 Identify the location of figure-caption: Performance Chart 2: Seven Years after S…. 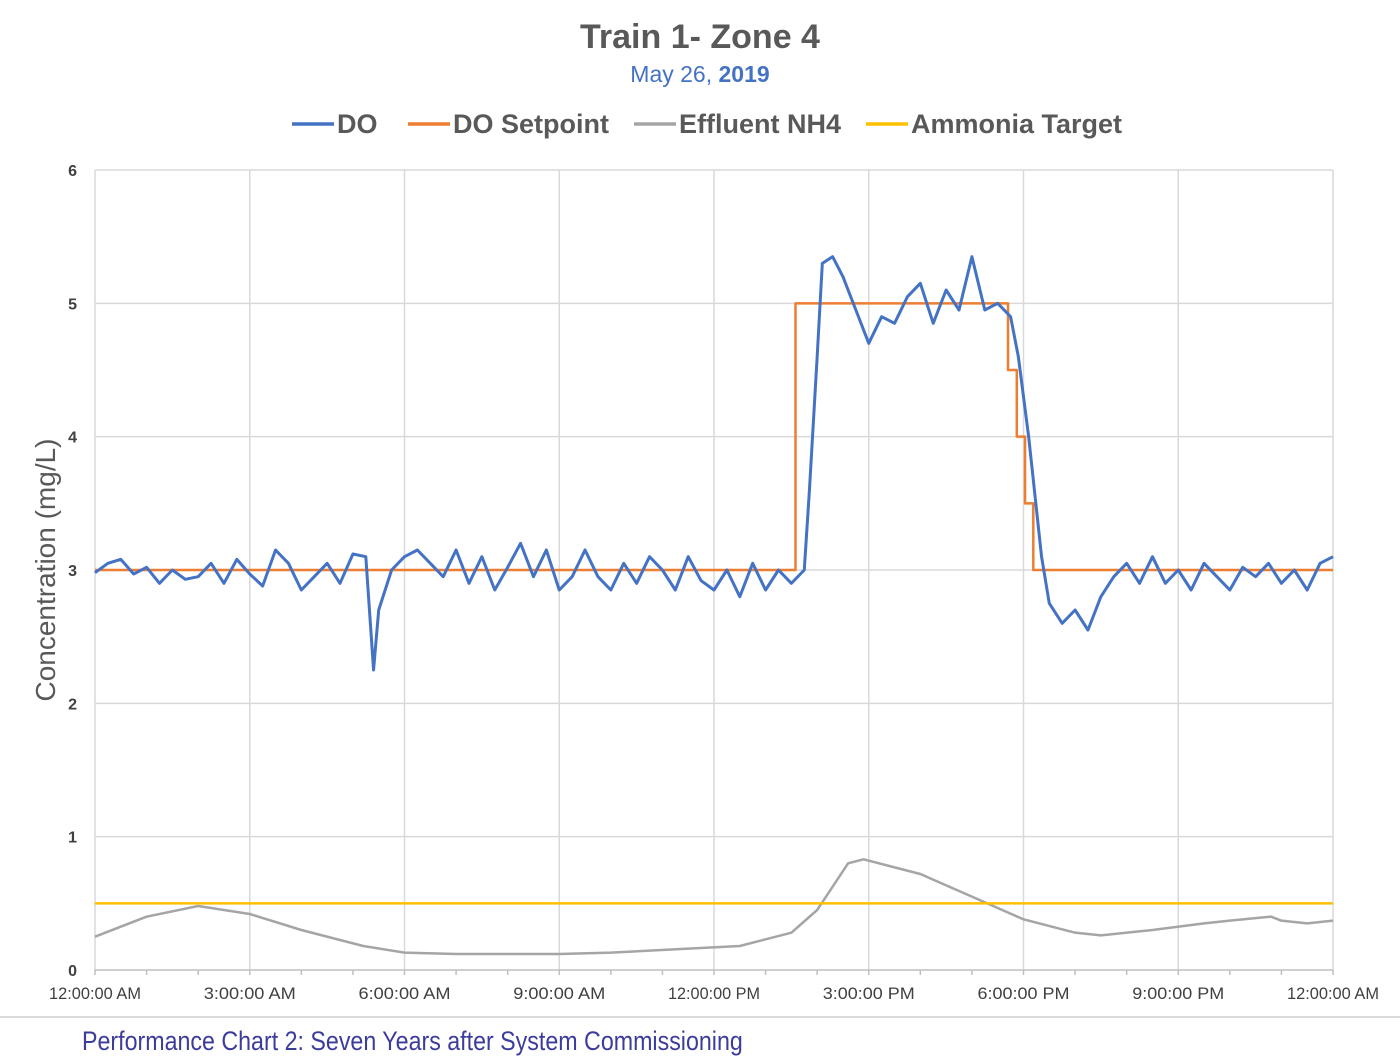
(412, 1041).